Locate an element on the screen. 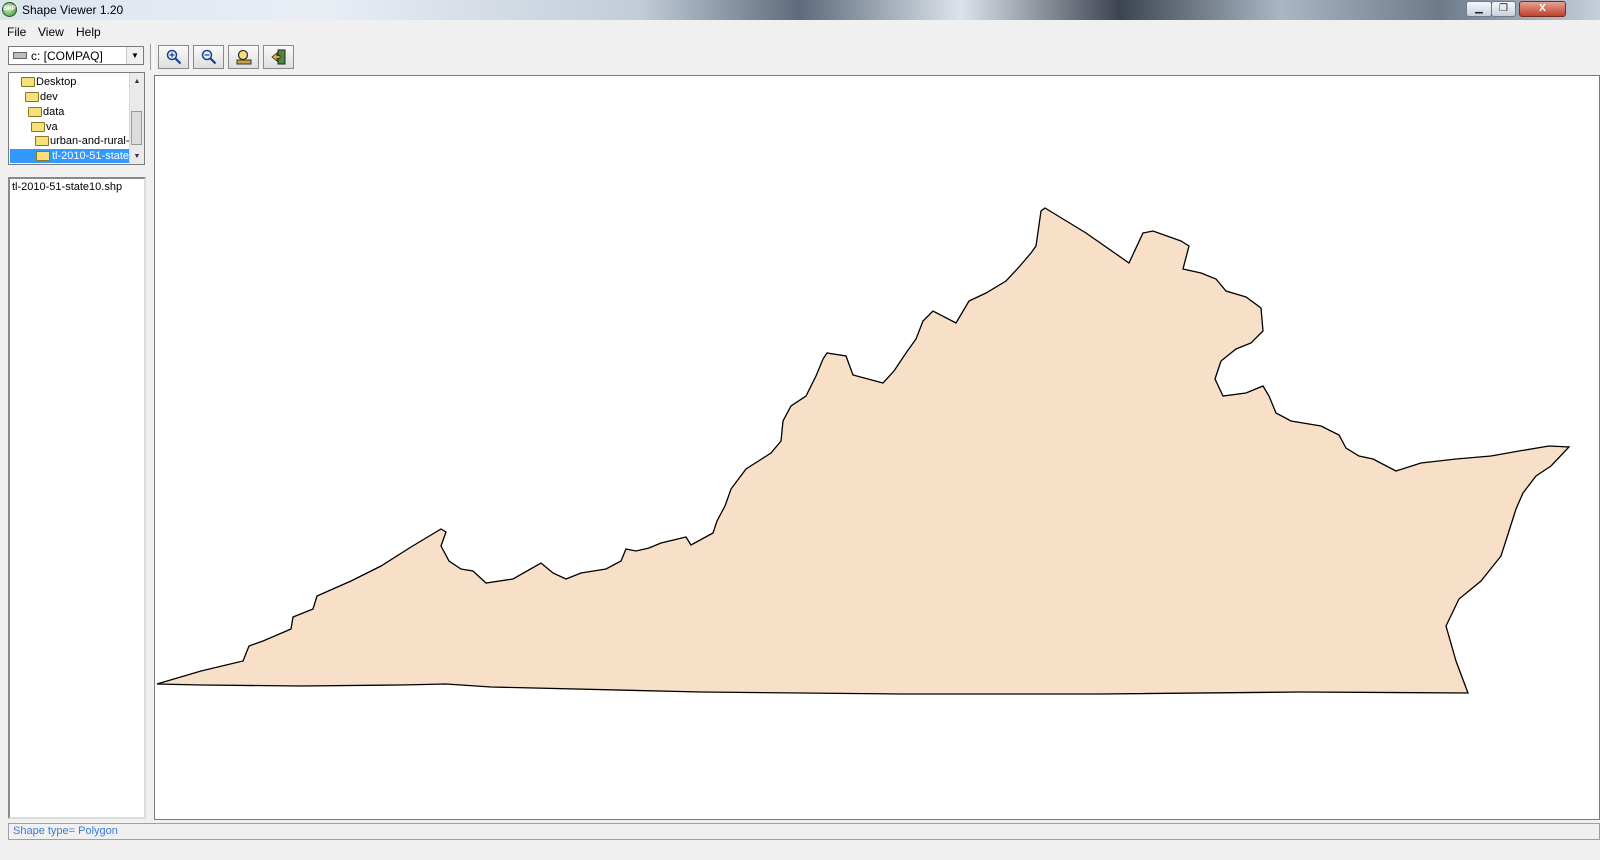 This screenshot has width=1600, height=860. zoom-in-icon is located at coordinates (174, 57).